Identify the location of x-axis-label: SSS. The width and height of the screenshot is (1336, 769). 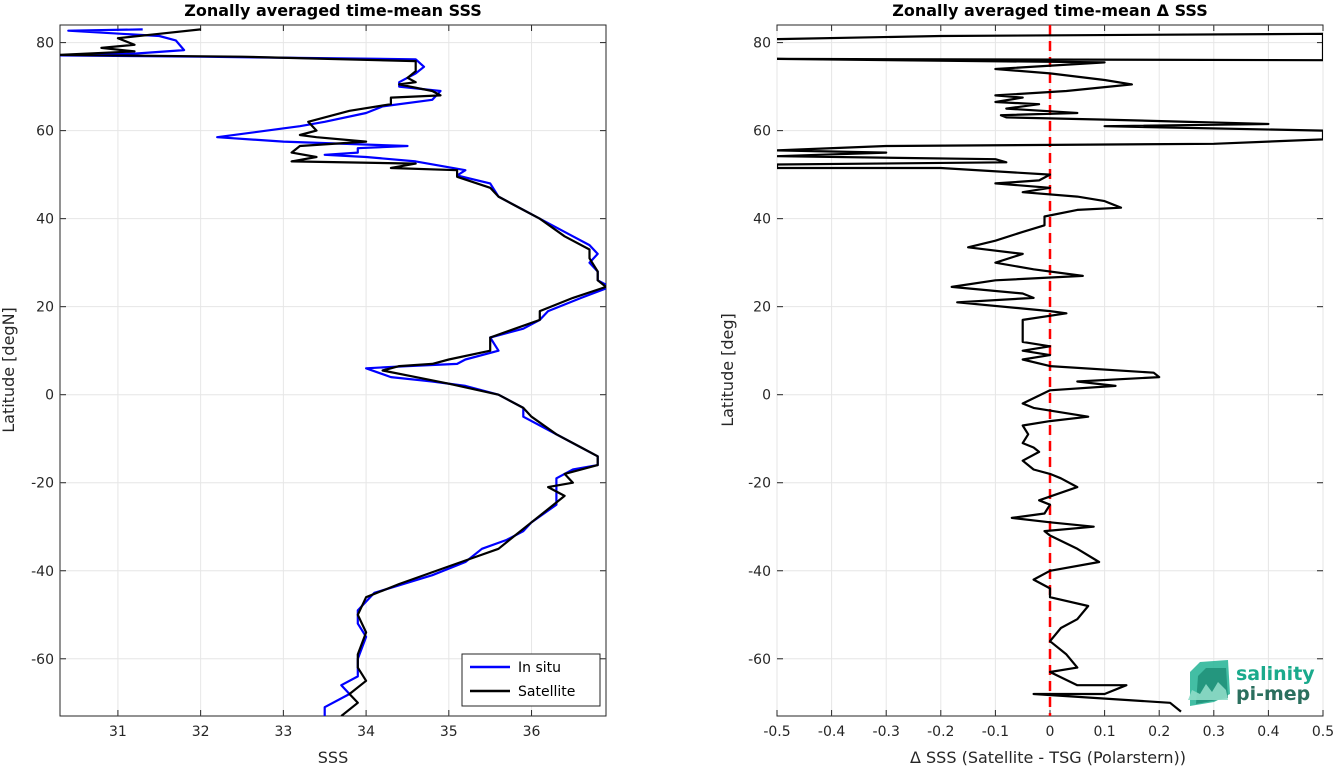
(333, 757).